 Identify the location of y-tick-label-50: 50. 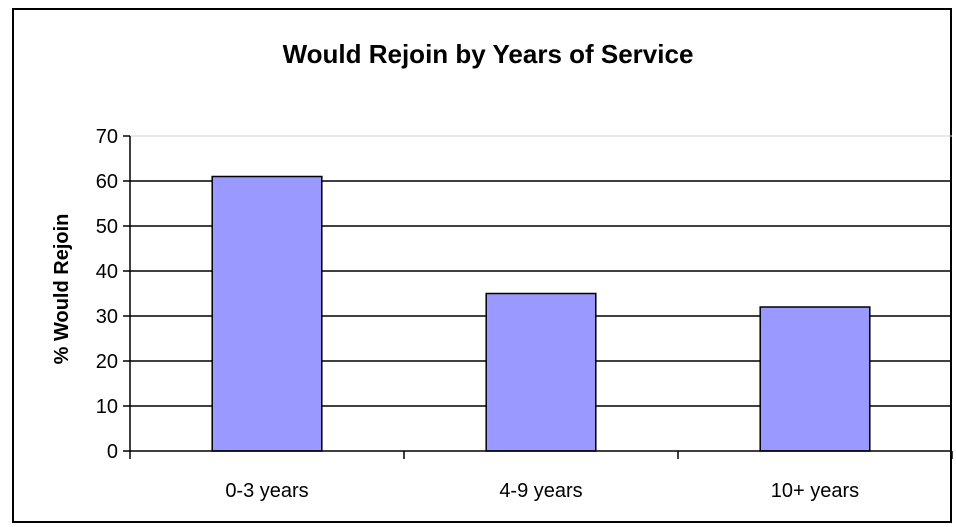
(107, 227).